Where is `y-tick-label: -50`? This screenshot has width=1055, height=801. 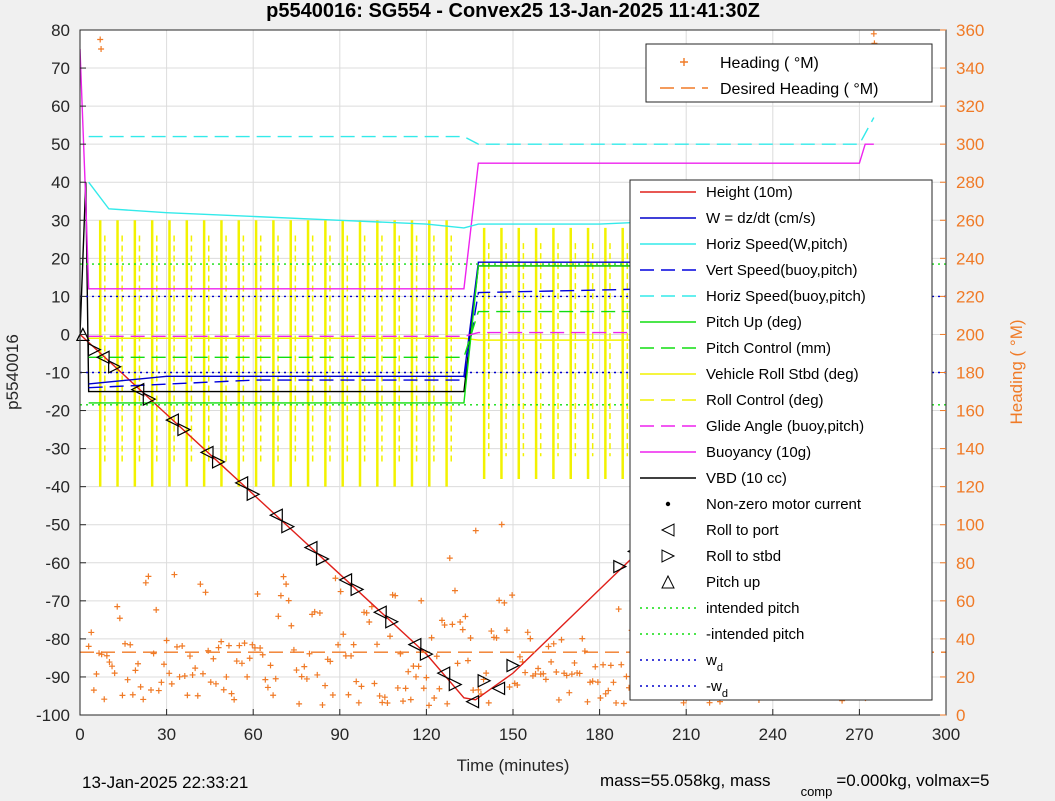 y-tick-label: -50 is located at coordinates (57, 525).